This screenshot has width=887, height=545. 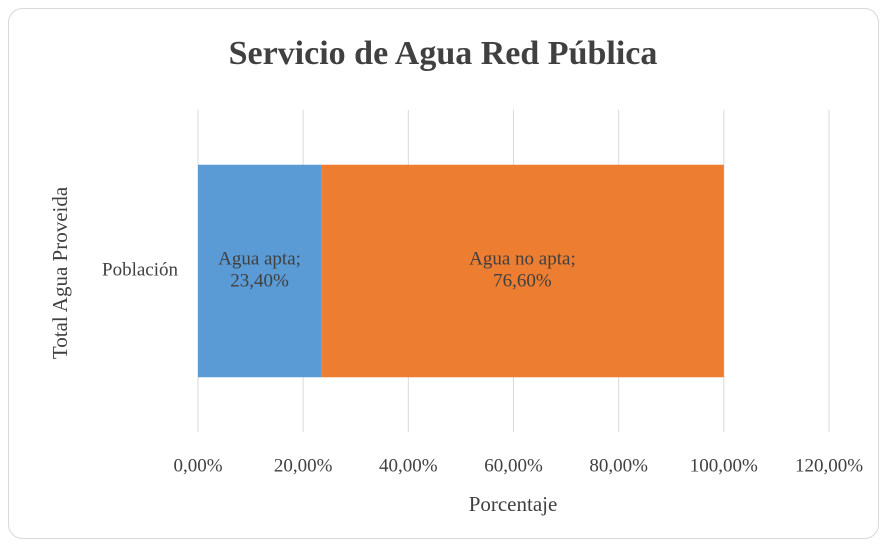 I want to click on data-label: Agua no apta; 76,60%, so click(x=522, y=270).